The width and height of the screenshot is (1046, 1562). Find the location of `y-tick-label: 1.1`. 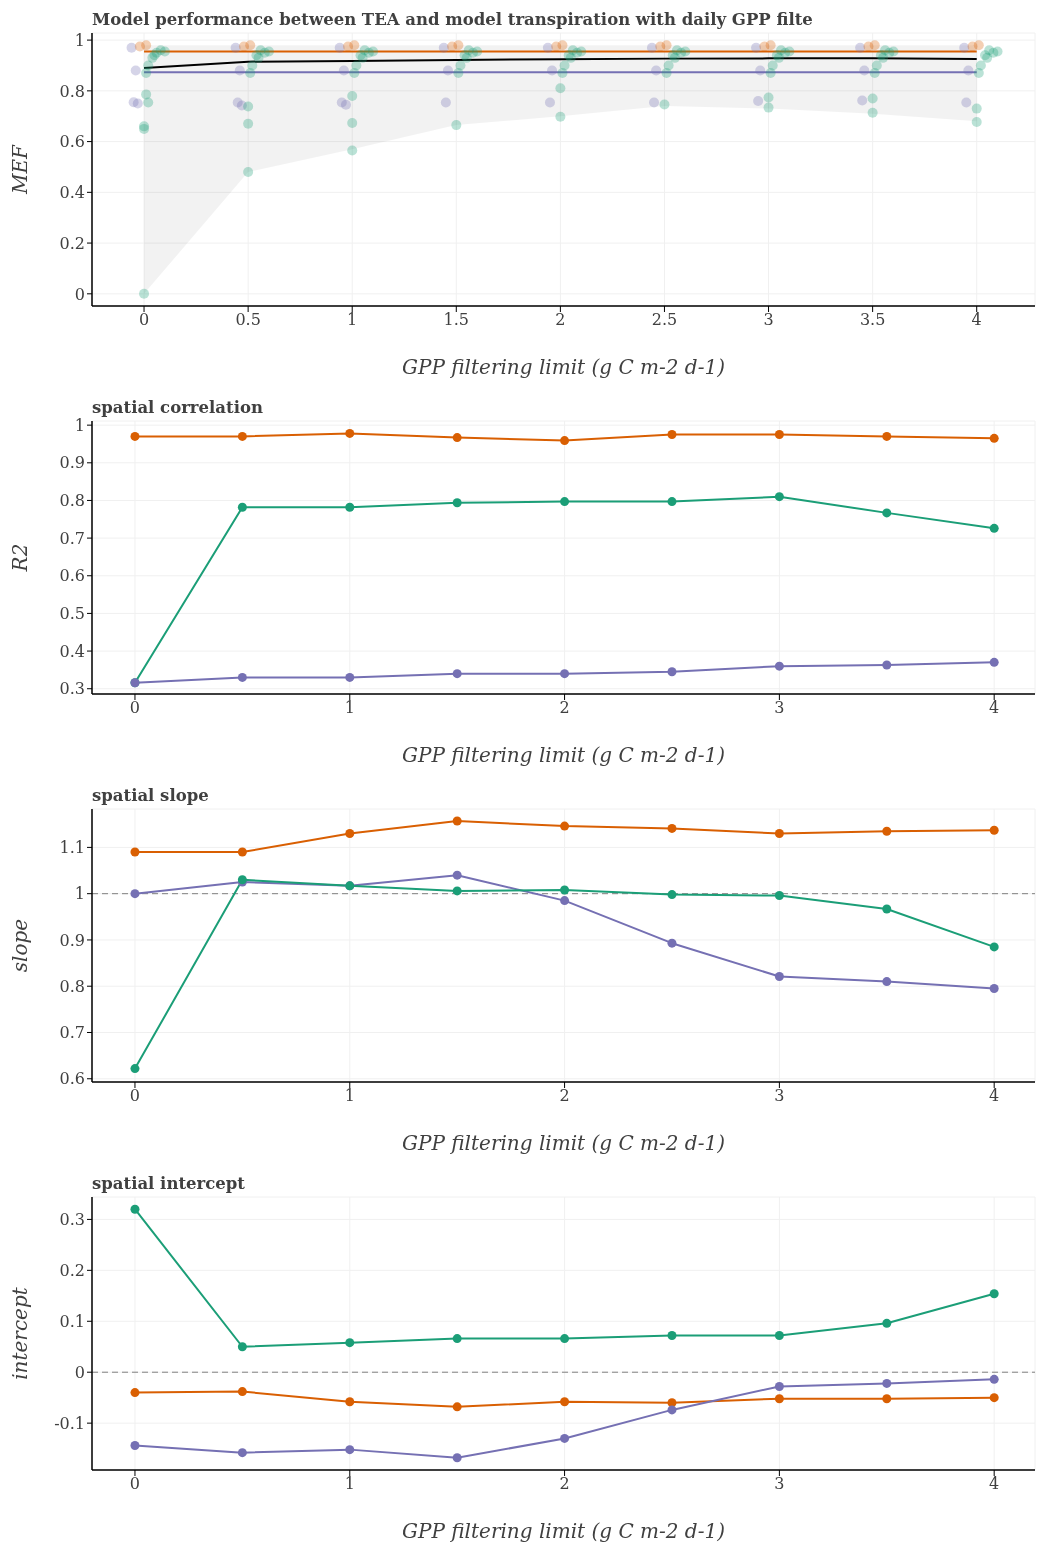

y-tick-label: 1.1 is located at coordinates (72, 848).